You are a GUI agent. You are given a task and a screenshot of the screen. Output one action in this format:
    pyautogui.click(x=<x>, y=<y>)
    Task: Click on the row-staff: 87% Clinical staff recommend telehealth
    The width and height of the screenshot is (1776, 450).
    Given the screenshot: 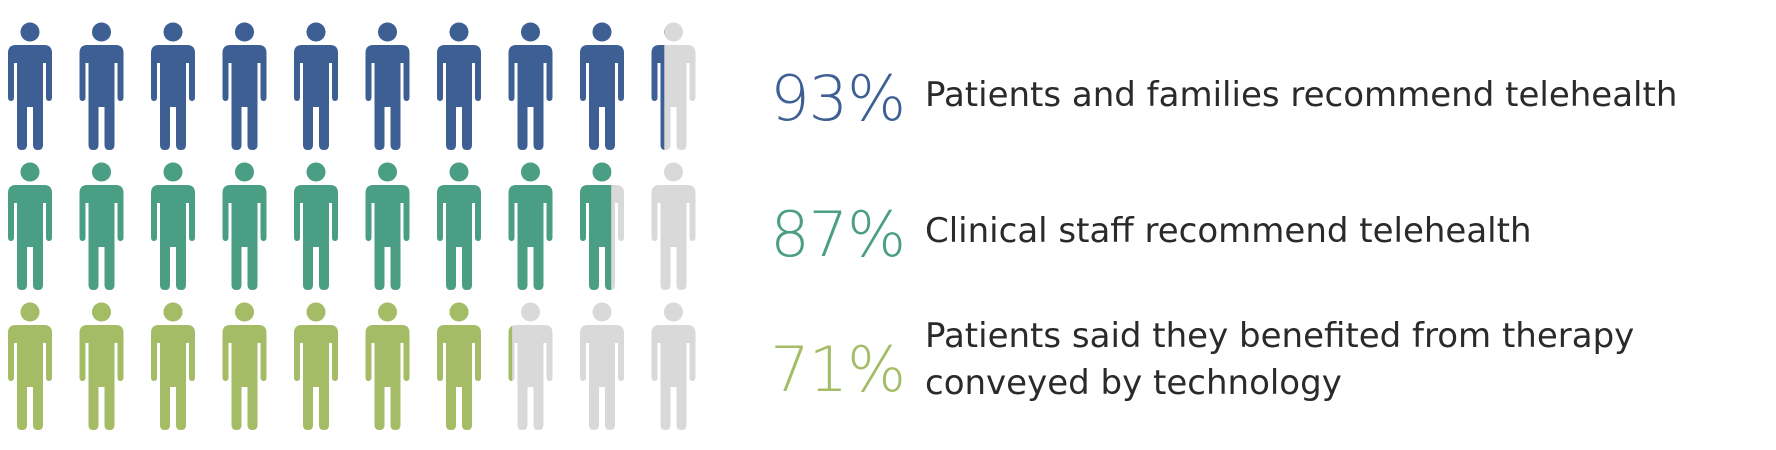 What is the action you would take?
    pyautogui.click(x=1255, y=234)
    